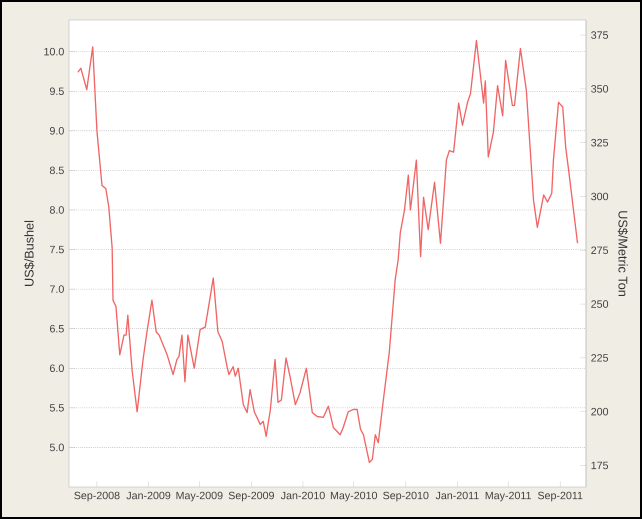 The width and height of the screenshot is (642, 519). Describe the element at coordinates (599, 142) in the screenshot. I see `y2-tick-label: 325` at that location.